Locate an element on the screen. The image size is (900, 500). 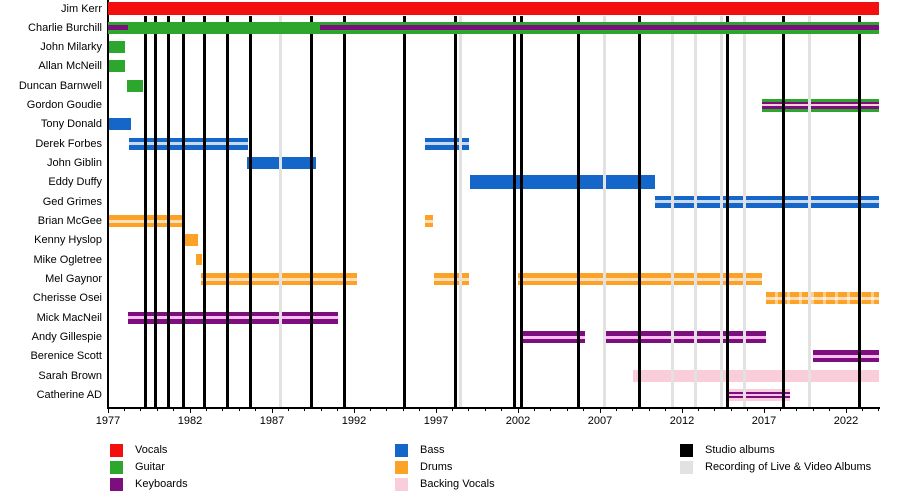
member-name-label: Allan McNeill is located at coordinates (70, 66).